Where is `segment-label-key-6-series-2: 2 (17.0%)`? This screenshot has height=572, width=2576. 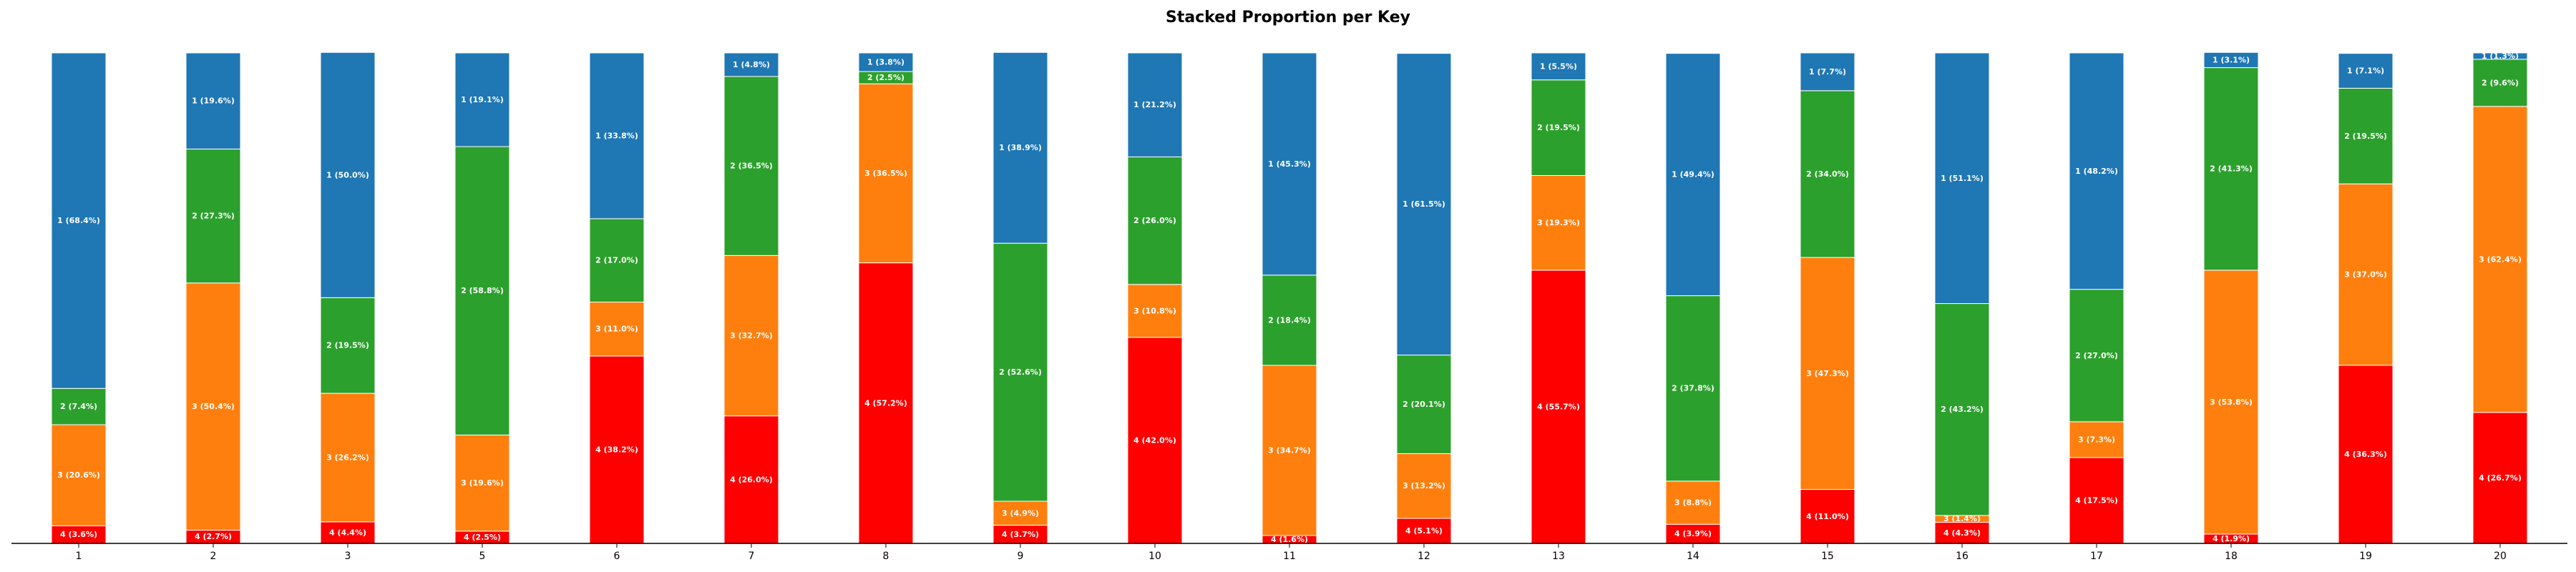 segment-label-key-6-series-2: 2 (17.0%) is located at coordinates (616, 260).